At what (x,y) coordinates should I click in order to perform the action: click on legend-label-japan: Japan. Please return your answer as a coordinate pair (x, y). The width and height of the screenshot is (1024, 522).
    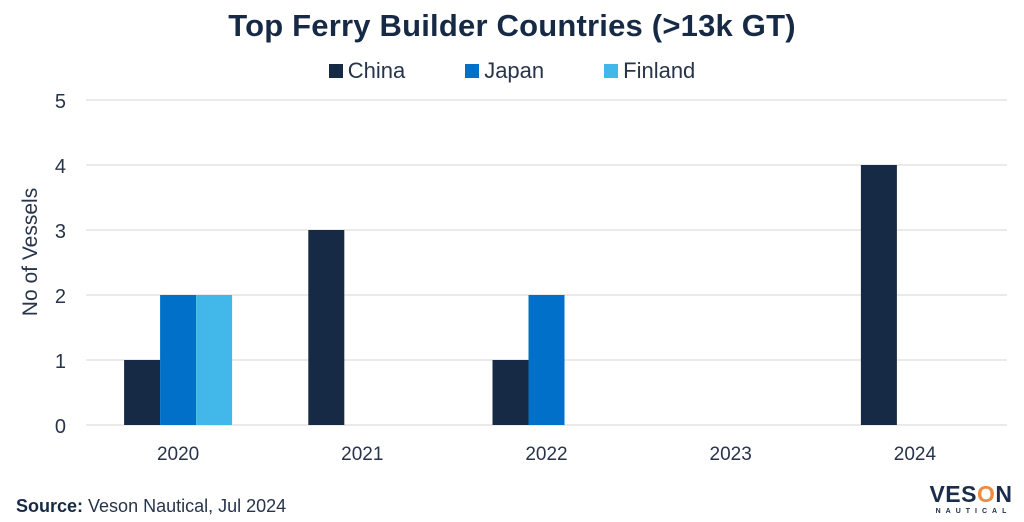
    Looking at the image, I should click on (514, 70).